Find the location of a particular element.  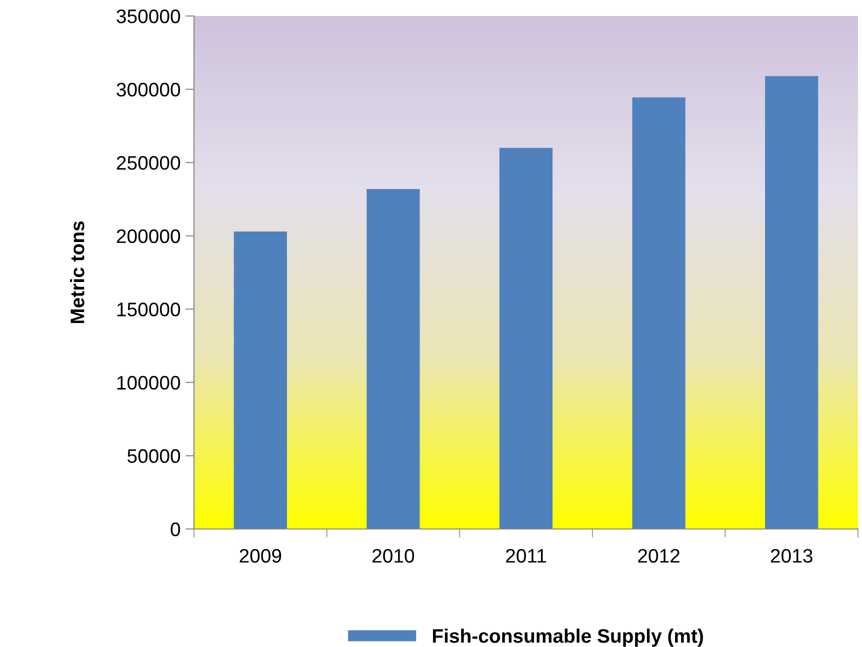

y-tick-label: 50000 is located at coordinates (154, 456).